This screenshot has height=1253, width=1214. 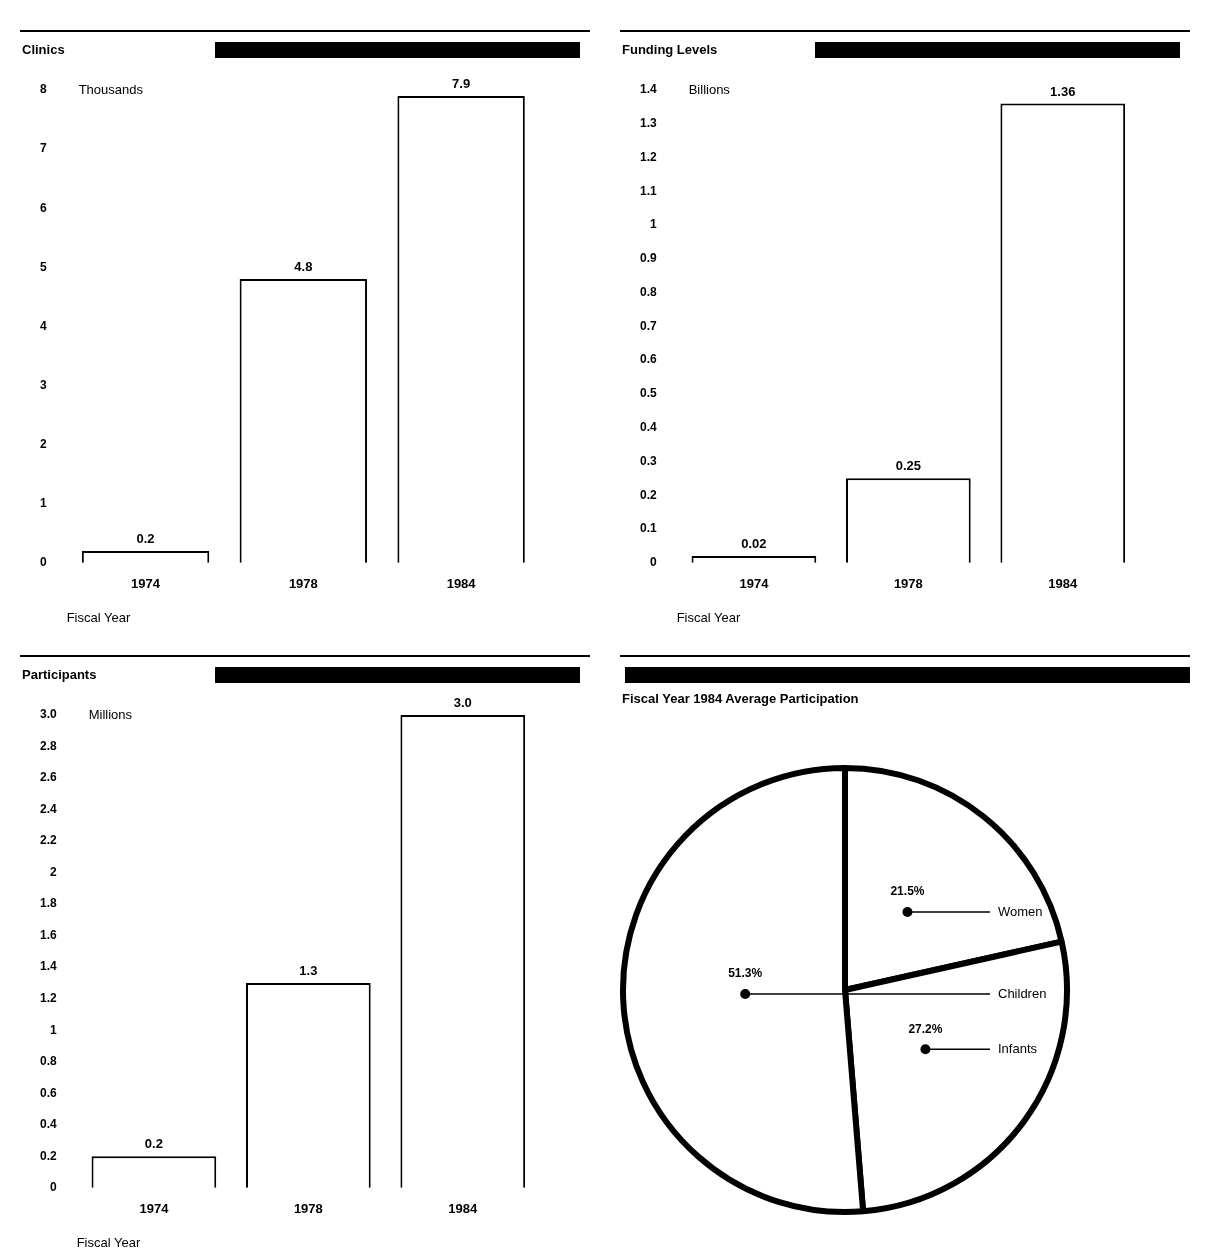 I want to click on y-tick-label: 1.6, so click(x=48, y=934).